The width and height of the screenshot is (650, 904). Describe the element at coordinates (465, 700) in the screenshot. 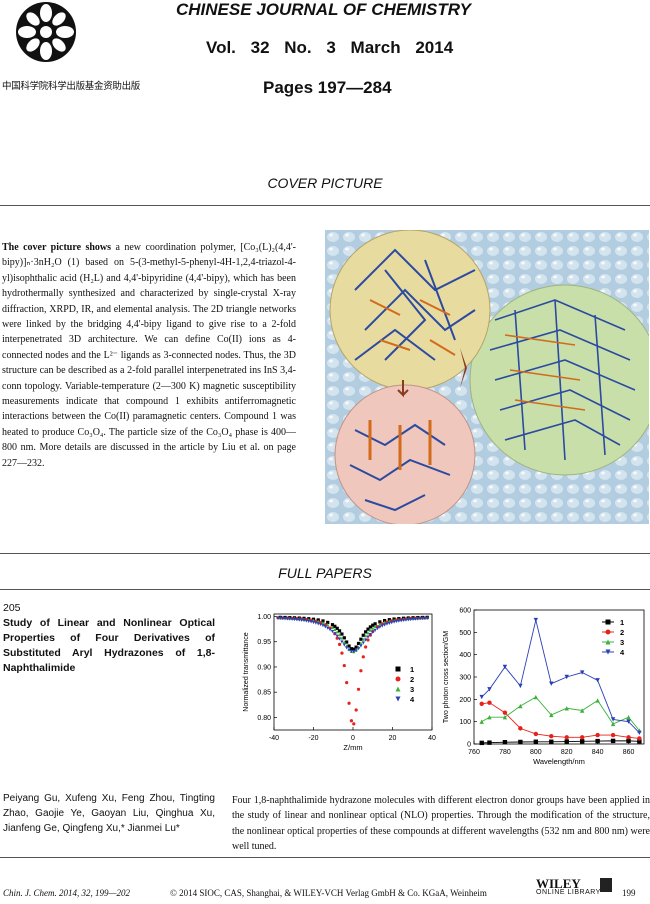

I see `y-tick-label: 200` at that location.